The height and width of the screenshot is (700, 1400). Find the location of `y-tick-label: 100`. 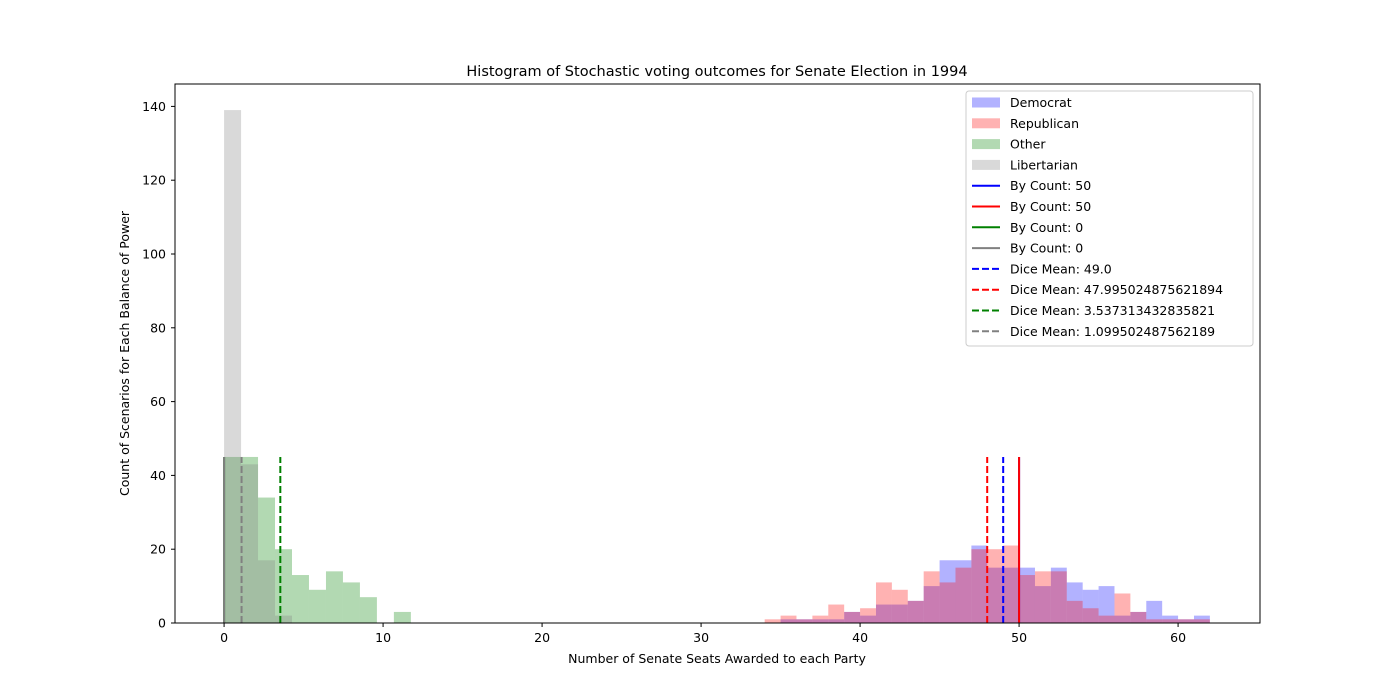

y-tick-label: 100 is located at coordinates (154, 254).